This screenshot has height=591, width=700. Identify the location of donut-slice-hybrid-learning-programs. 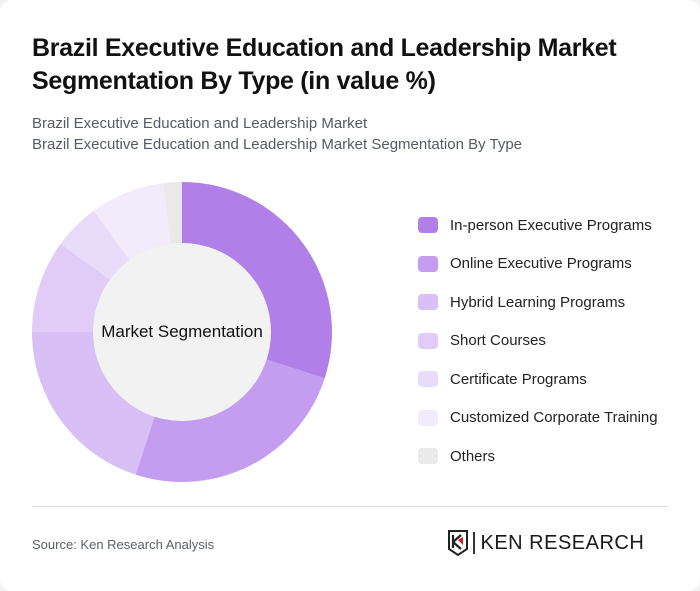
(93, 403).